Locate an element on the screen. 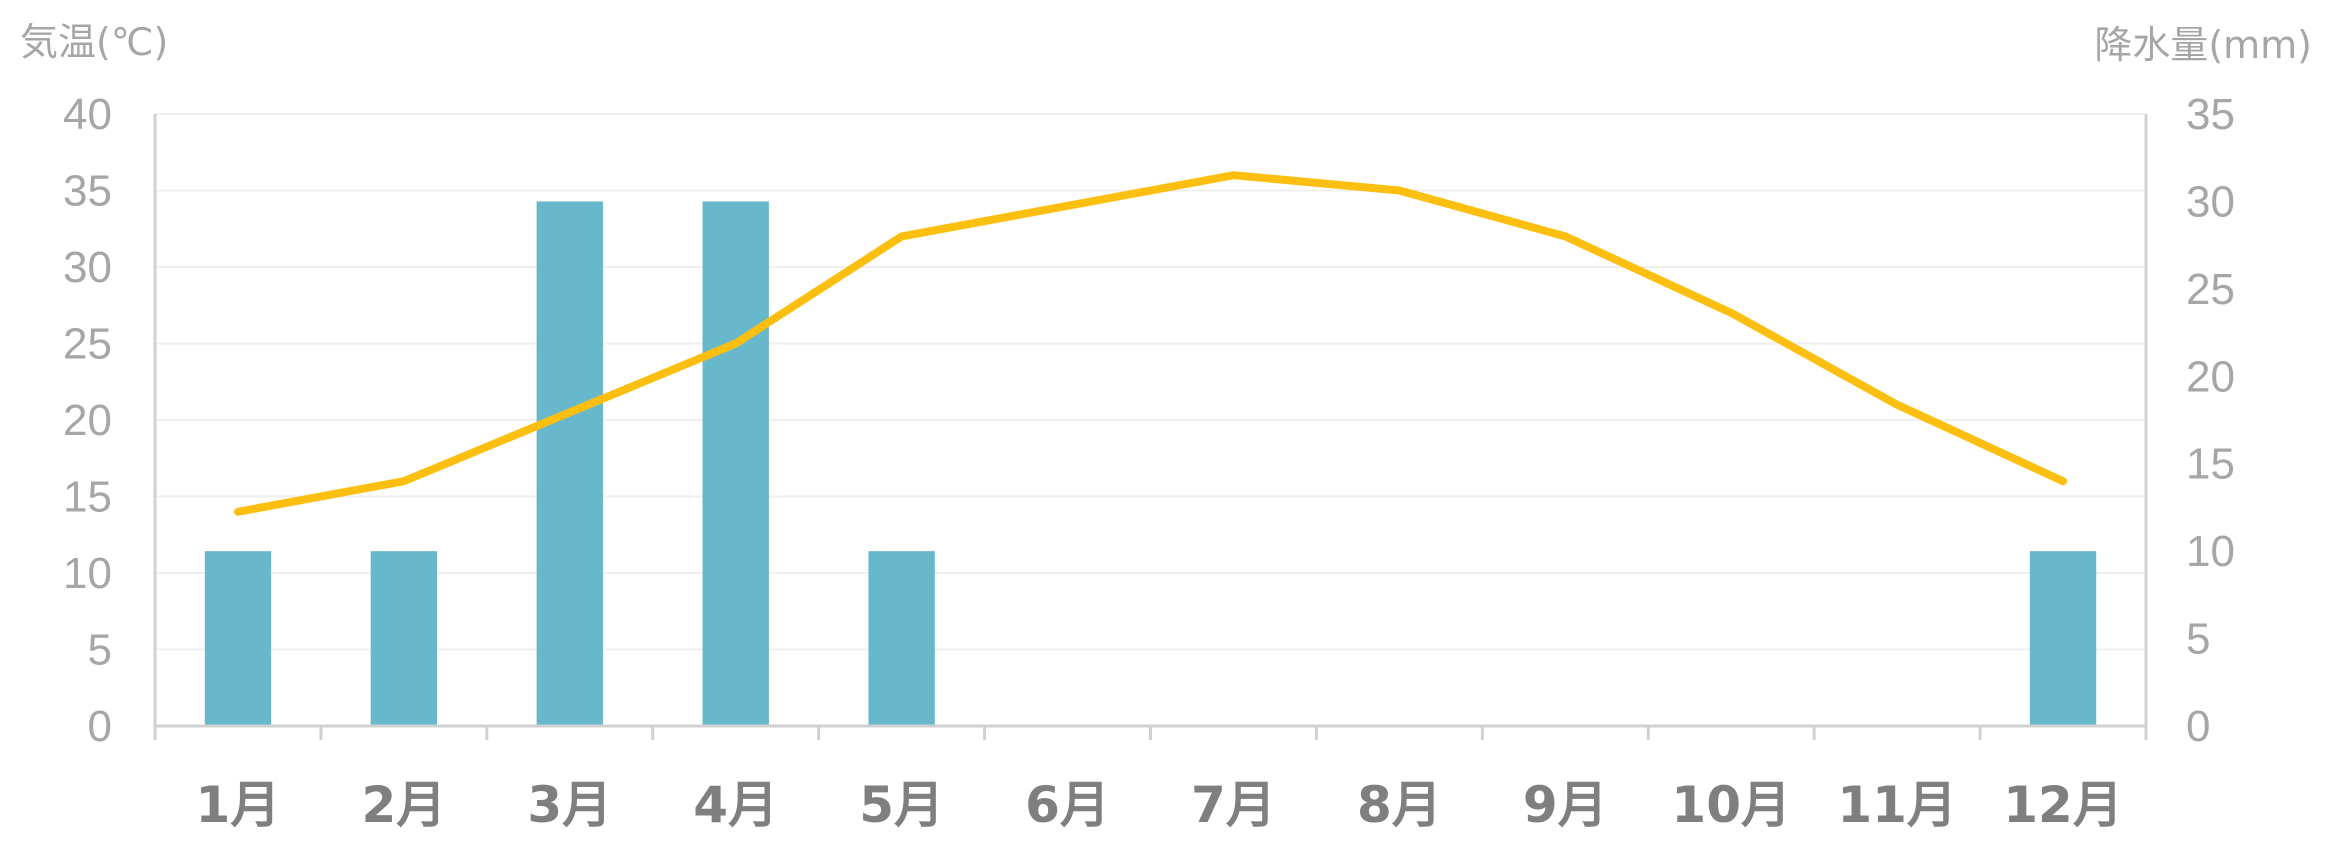  left-tick-label: 40 is located at coordinates (87, 114).